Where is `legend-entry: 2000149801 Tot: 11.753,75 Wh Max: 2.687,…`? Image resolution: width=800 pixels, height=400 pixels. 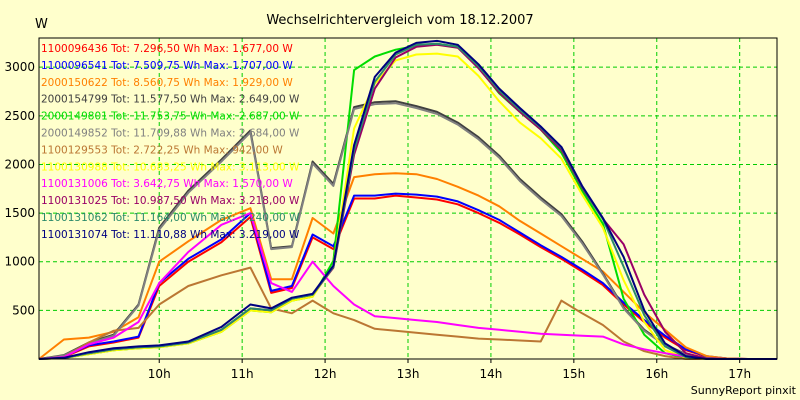 legend-entry: 2000149801 Tot: 11.753,75 Wh Max: 2.687,… is located at coordinates (170, 117).